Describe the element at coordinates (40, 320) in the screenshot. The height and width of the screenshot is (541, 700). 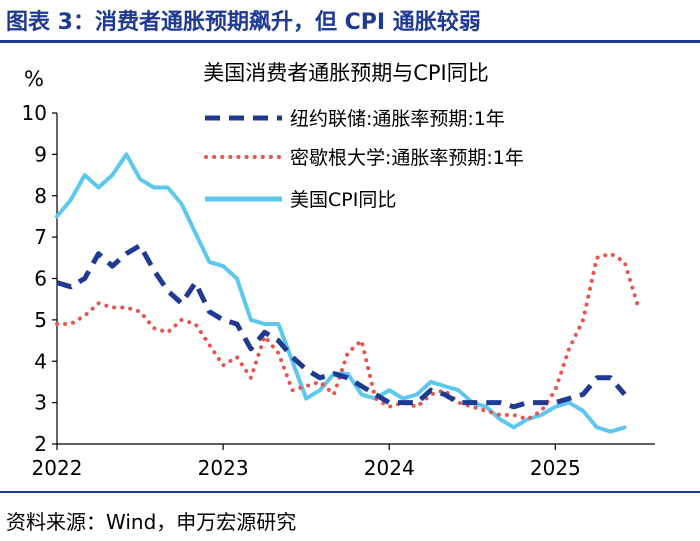
I see `y-tick-label: 5` at that location.